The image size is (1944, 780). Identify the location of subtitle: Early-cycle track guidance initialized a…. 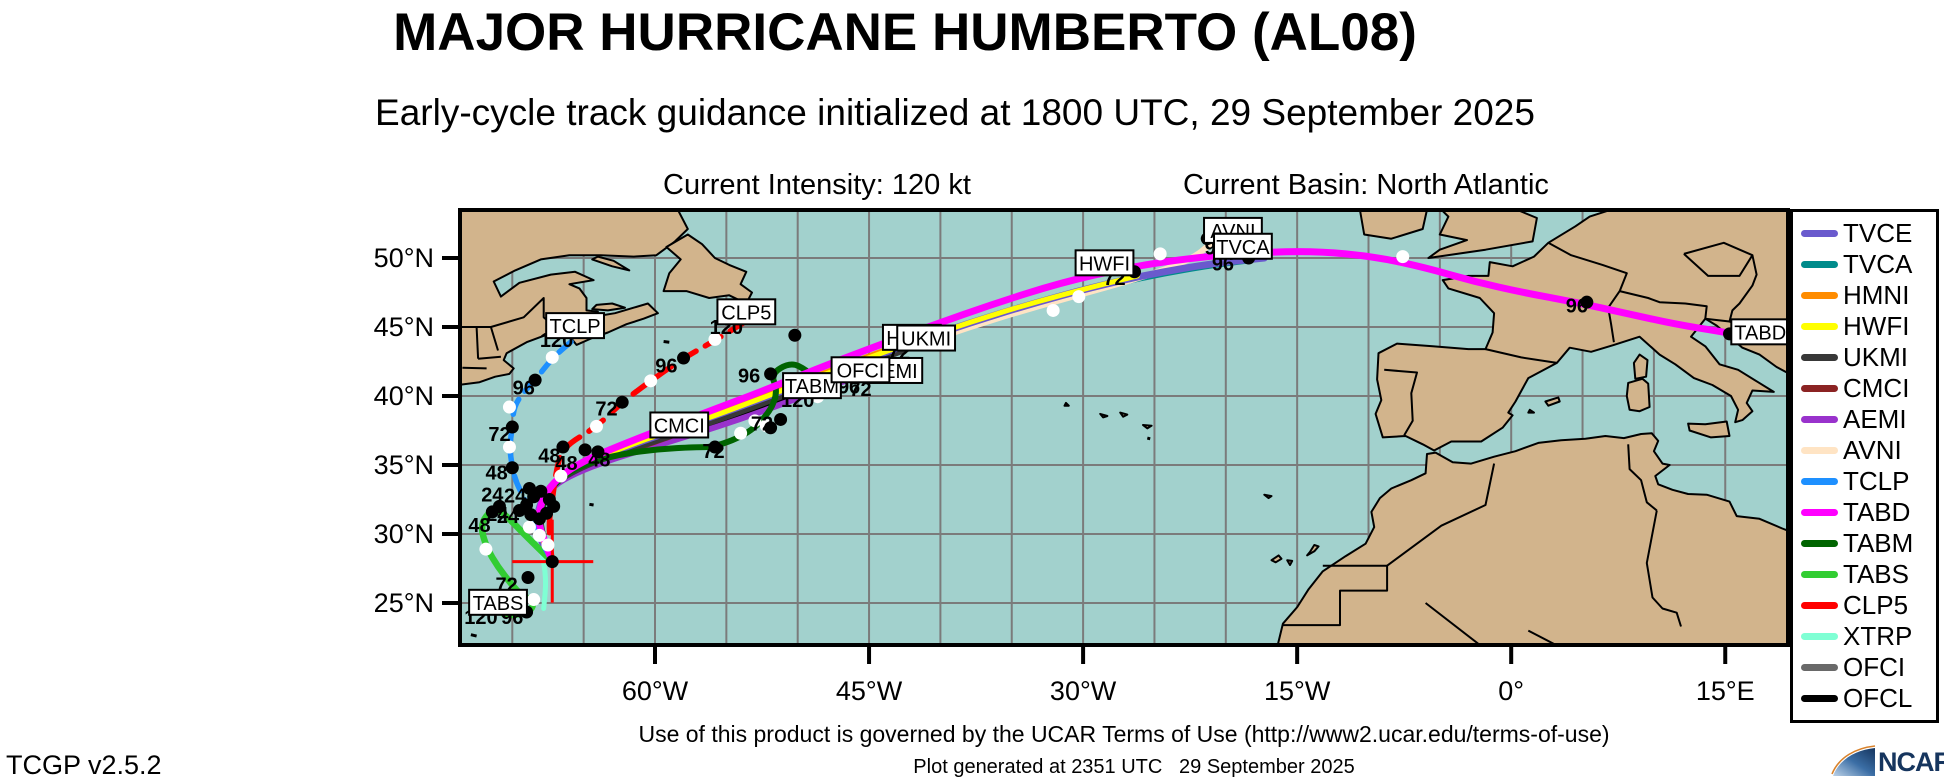
(955, 112).